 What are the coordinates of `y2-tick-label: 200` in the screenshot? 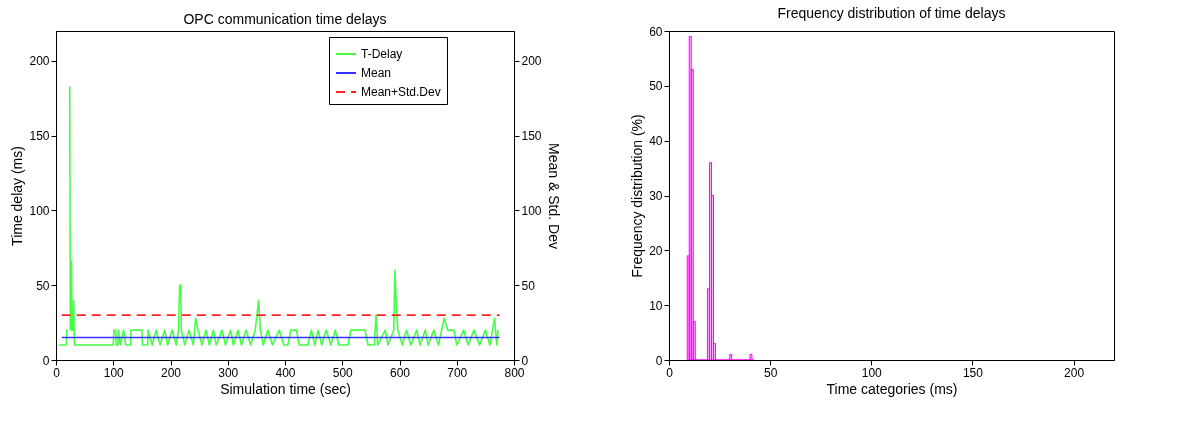 It's located at (531, 61).